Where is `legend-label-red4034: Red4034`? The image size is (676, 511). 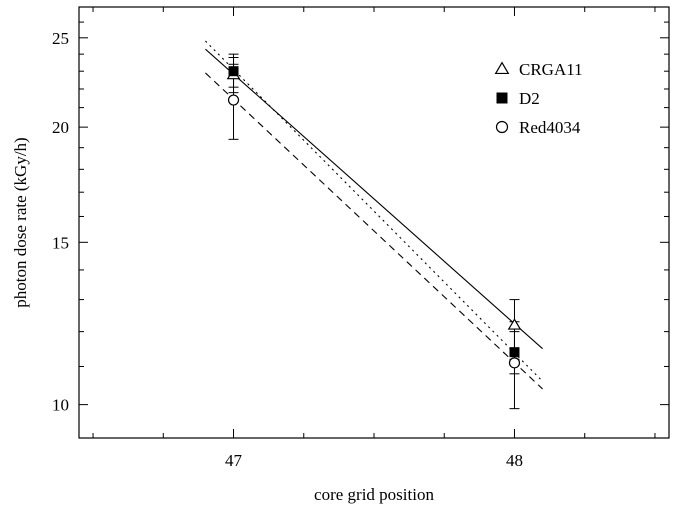 legend-label-red4034: Red4034 is located at coordinates (550, 127).